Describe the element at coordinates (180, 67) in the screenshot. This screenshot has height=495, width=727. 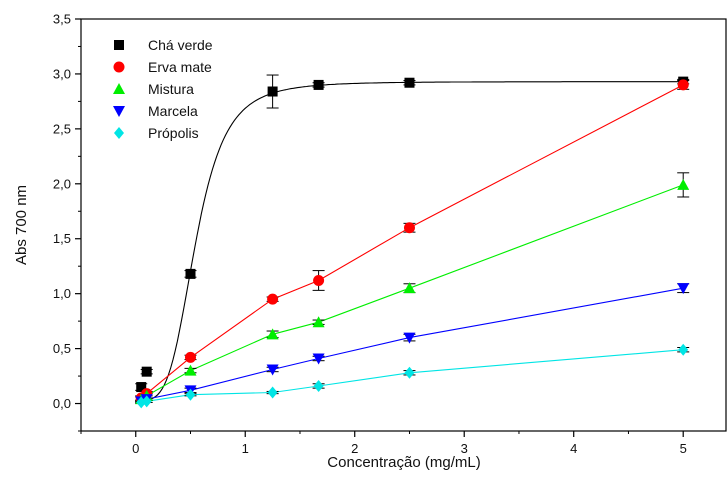
I see `legend-label: Erva mate` at that location.